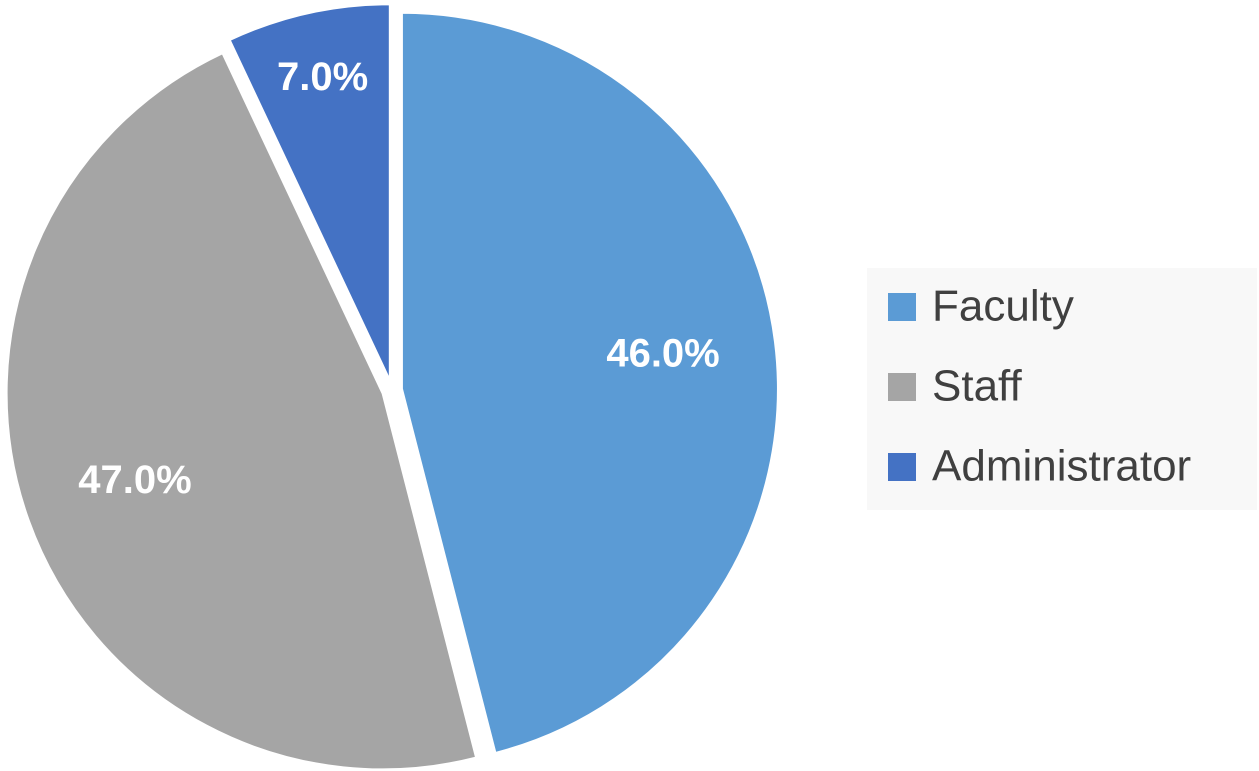  Describe the element at coordinates (134, 480) in the screenshot. I see `data-label: 47.0%` at that location.